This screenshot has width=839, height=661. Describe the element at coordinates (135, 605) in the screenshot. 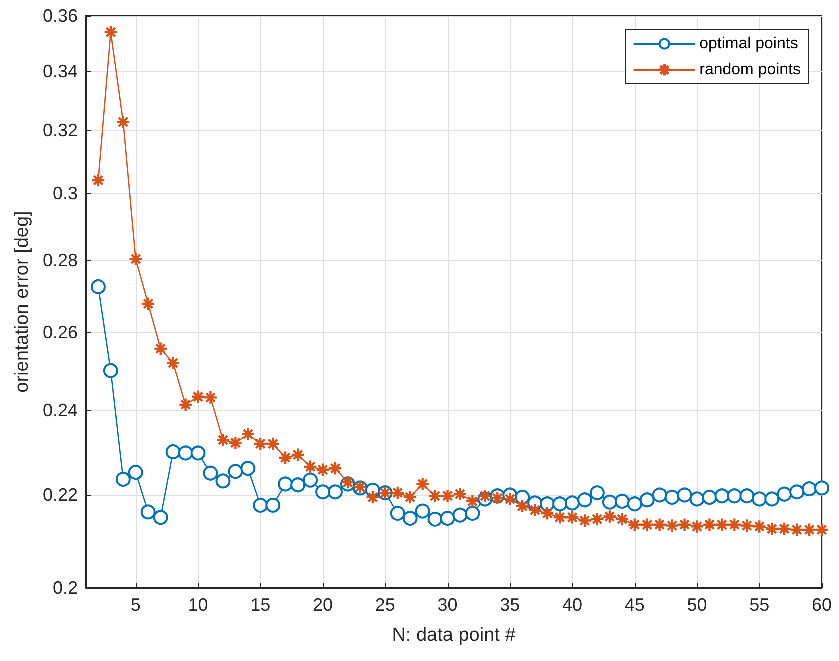

I see `x-tick-label: 5` at that location.